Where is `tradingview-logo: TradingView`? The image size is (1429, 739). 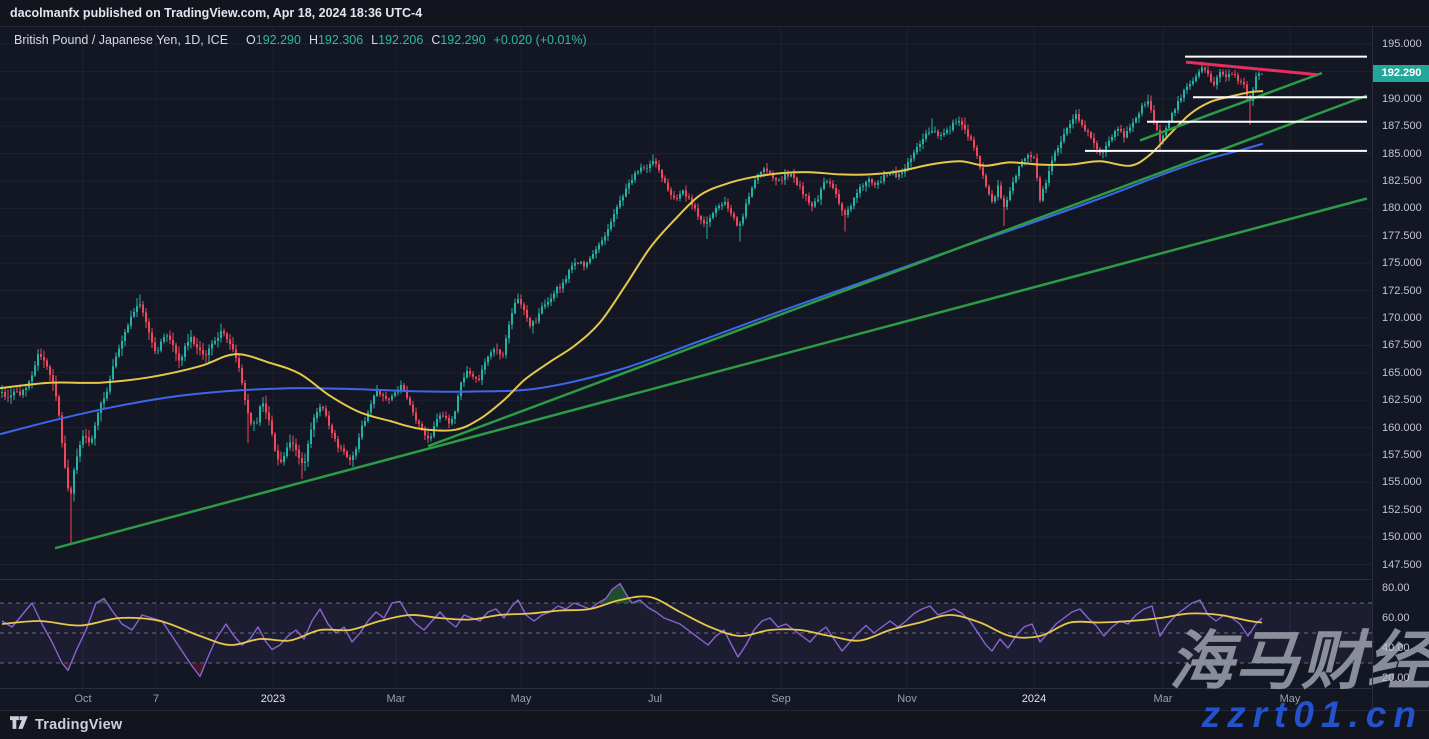 tradingview-logo: TradingView is located at coordinates (66, 724).